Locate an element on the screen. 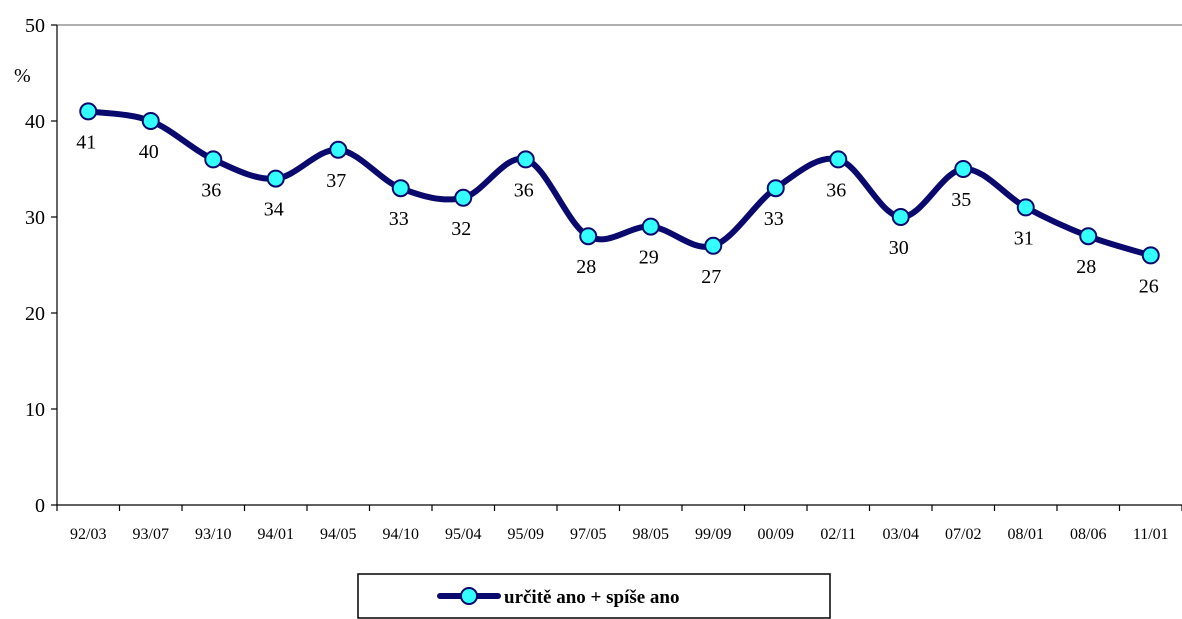  x-tick-label: 08/01 is located at coordinates (1026, 534).